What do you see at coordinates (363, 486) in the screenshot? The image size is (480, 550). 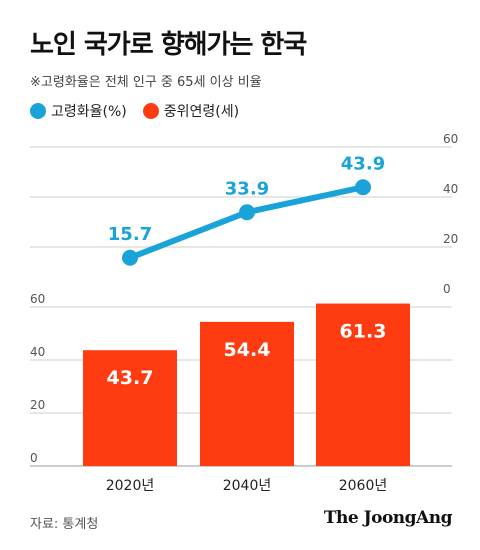 I see `x-axis-tick: 2060년` at bounding box center [363, 486].